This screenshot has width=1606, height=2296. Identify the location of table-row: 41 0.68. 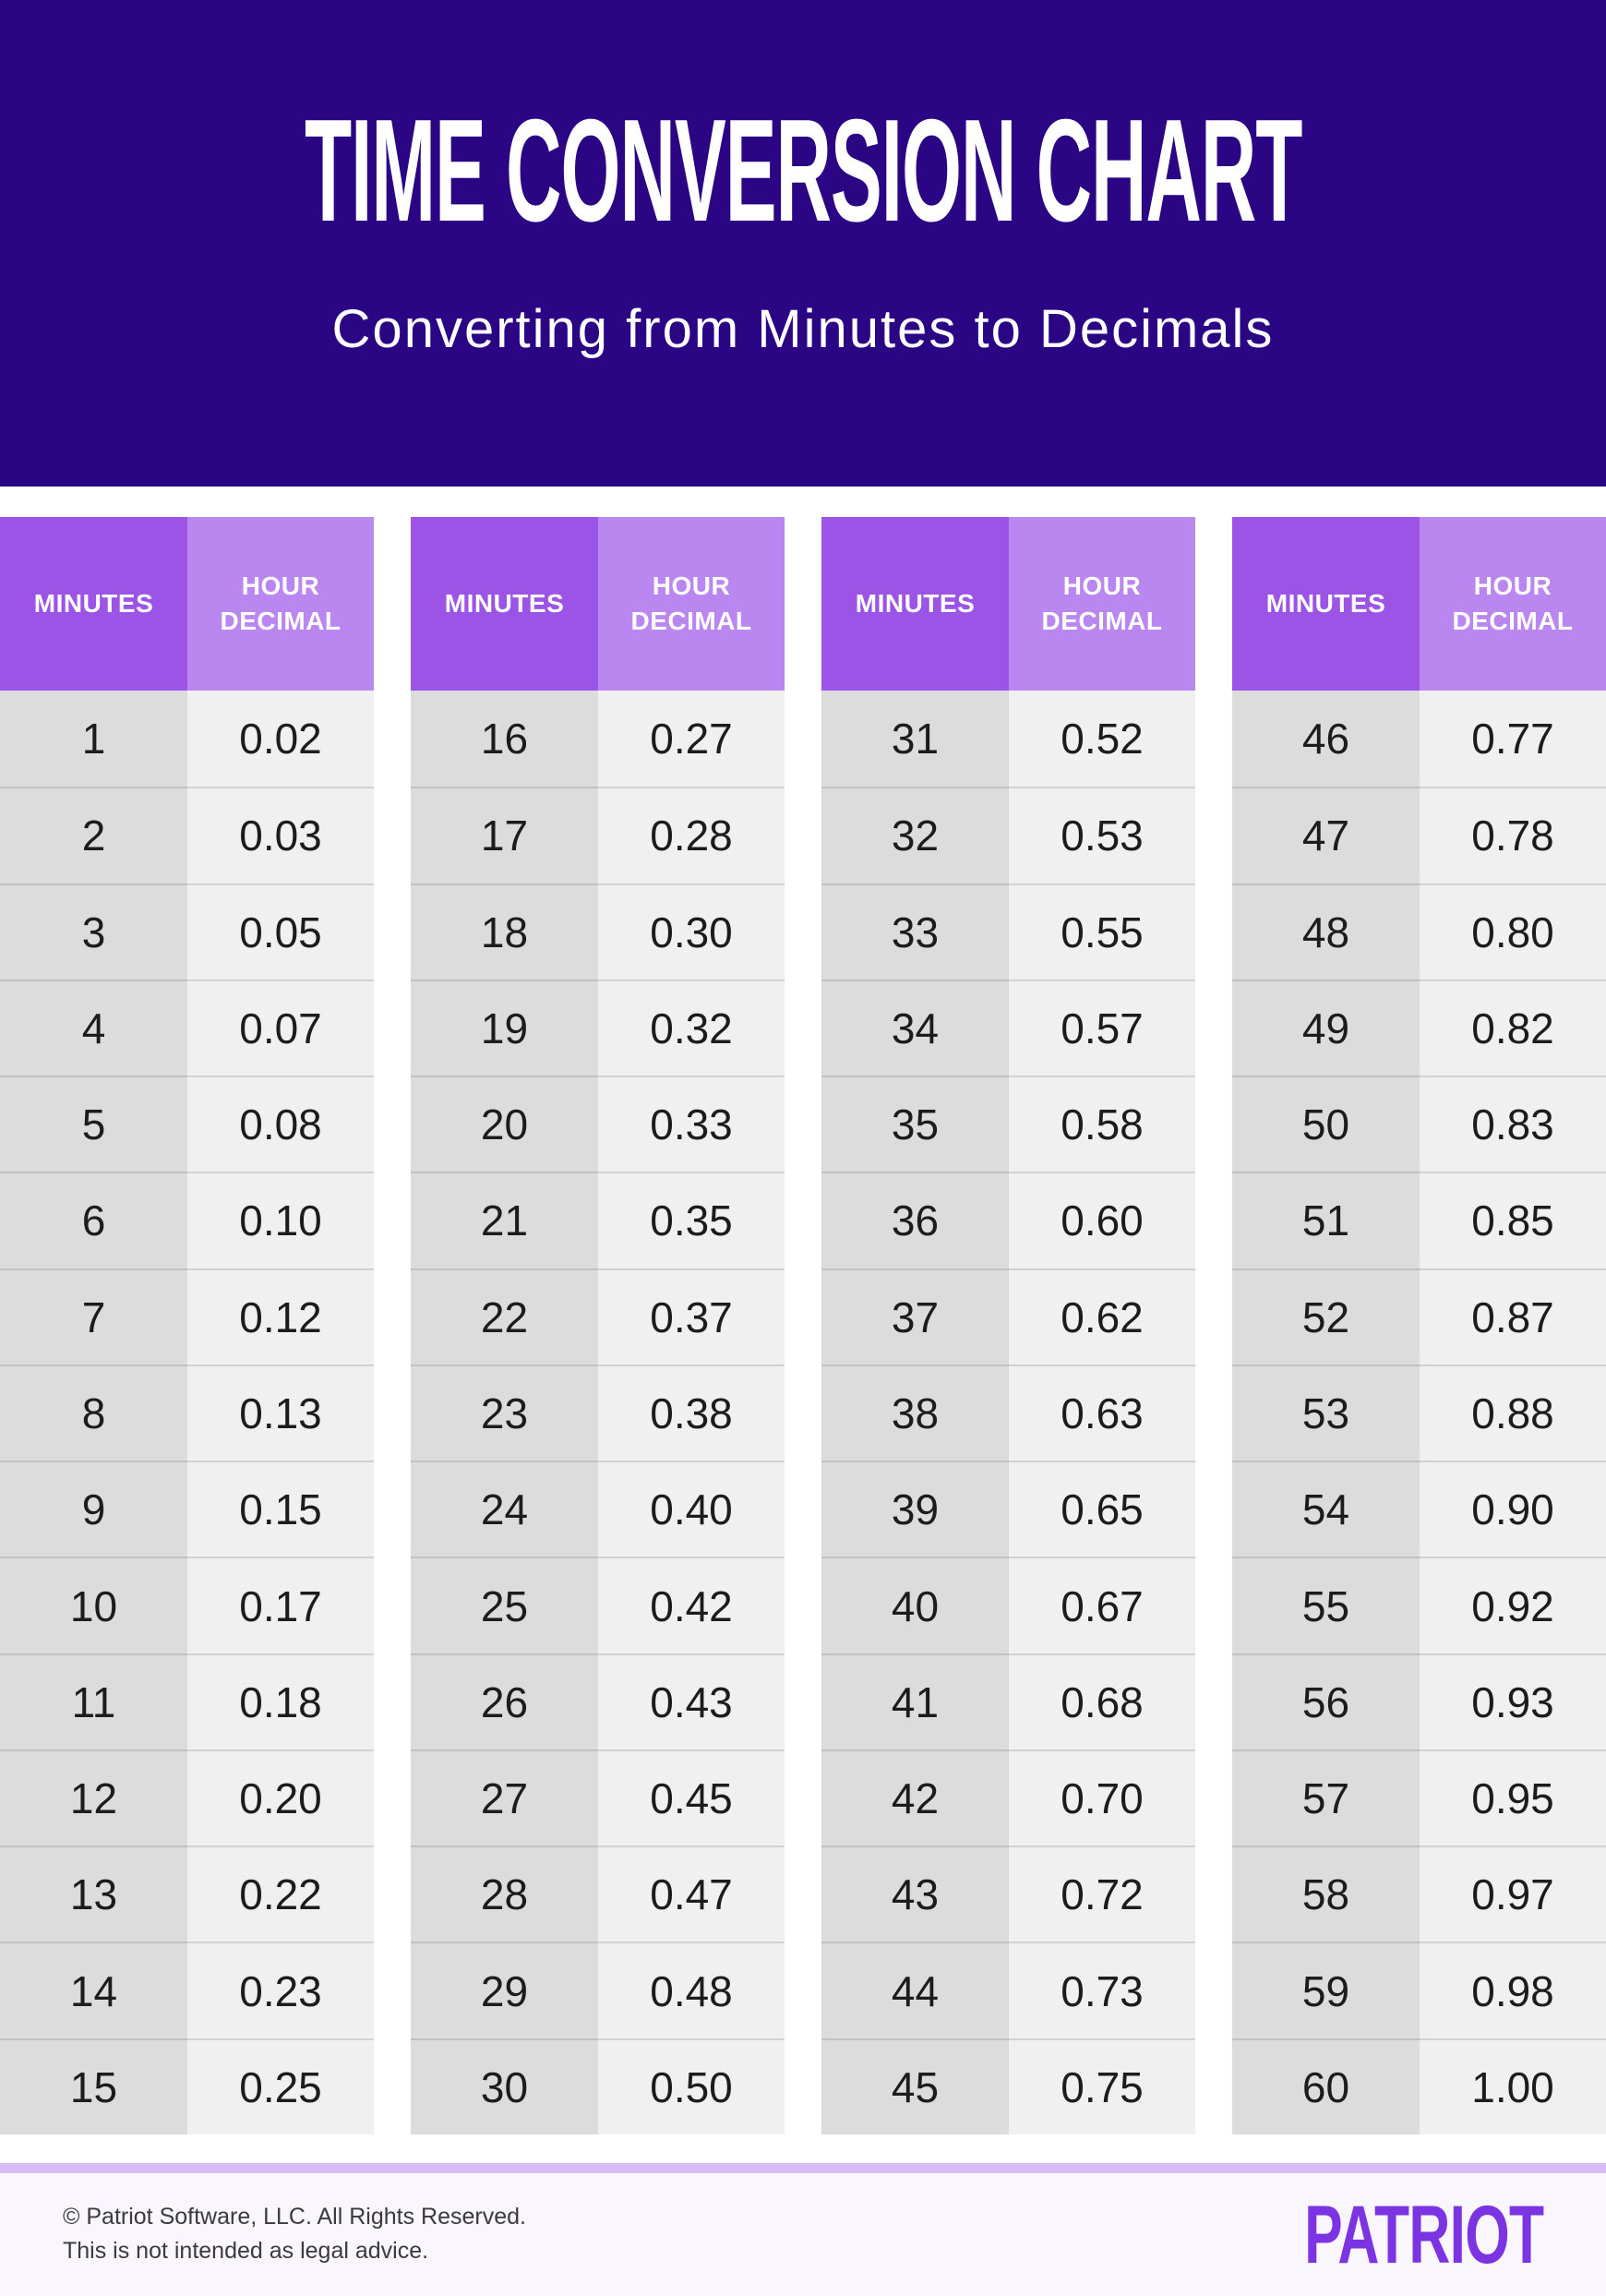
(1008, 1701).